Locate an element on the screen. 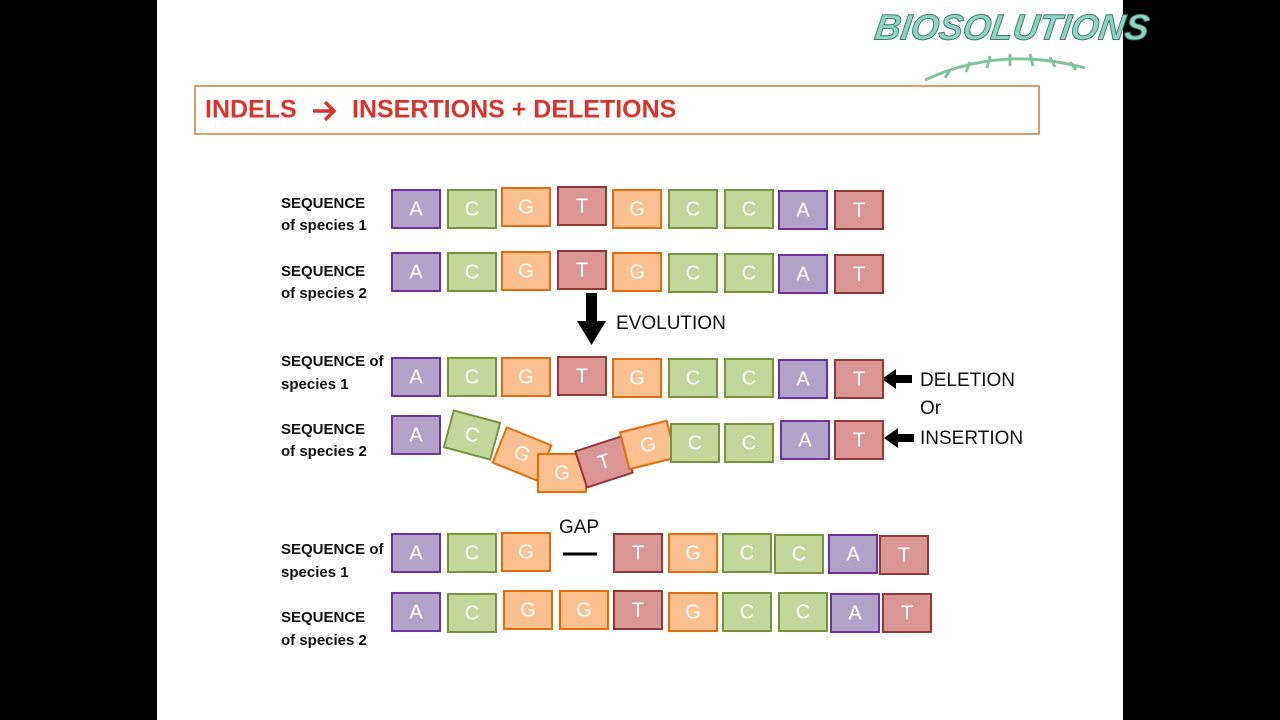  logo-leaf is located at coordinates (1005, 67).